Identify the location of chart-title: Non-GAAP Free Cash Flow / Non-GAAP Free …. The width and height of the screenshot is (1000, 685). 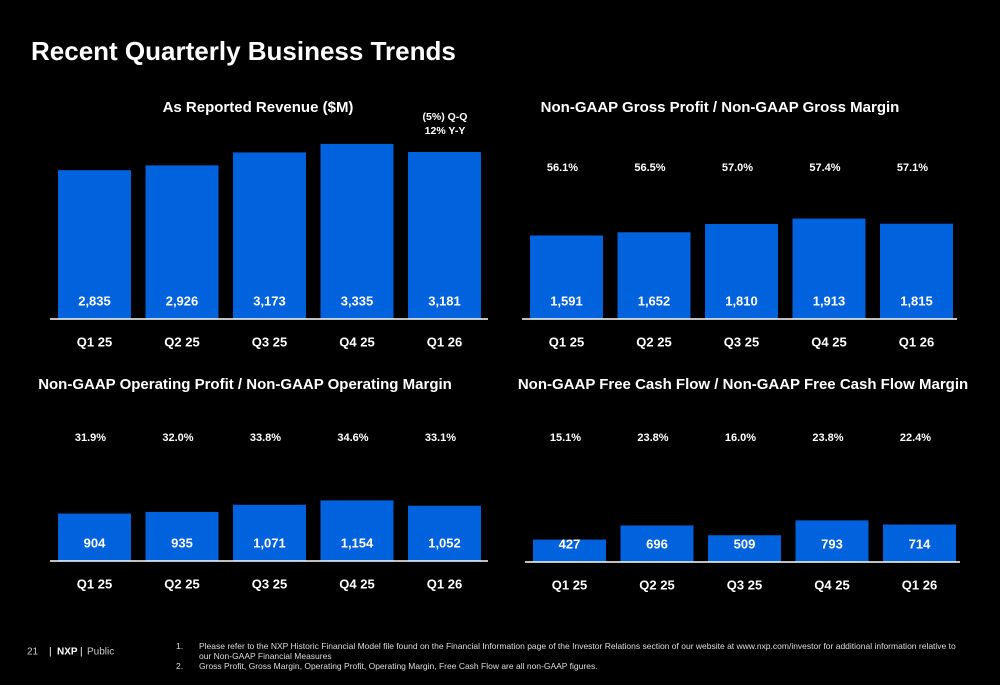
(743, 384).